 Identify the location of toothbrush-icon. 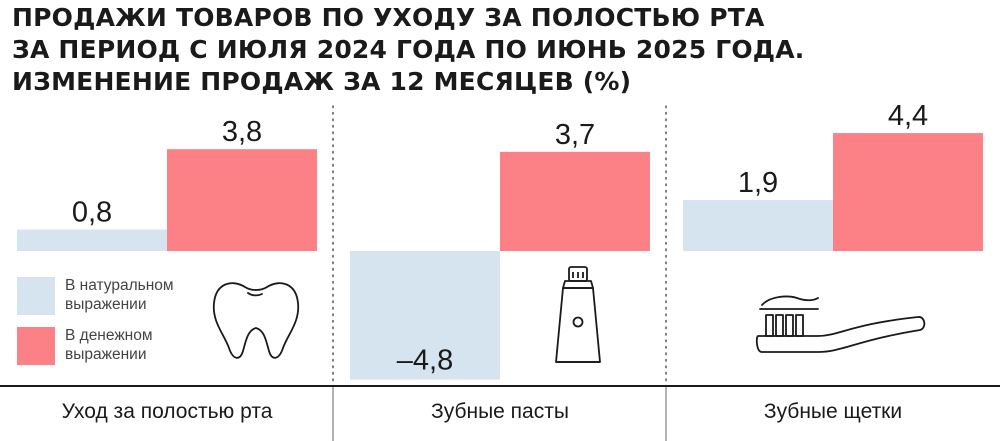
(840, 324).